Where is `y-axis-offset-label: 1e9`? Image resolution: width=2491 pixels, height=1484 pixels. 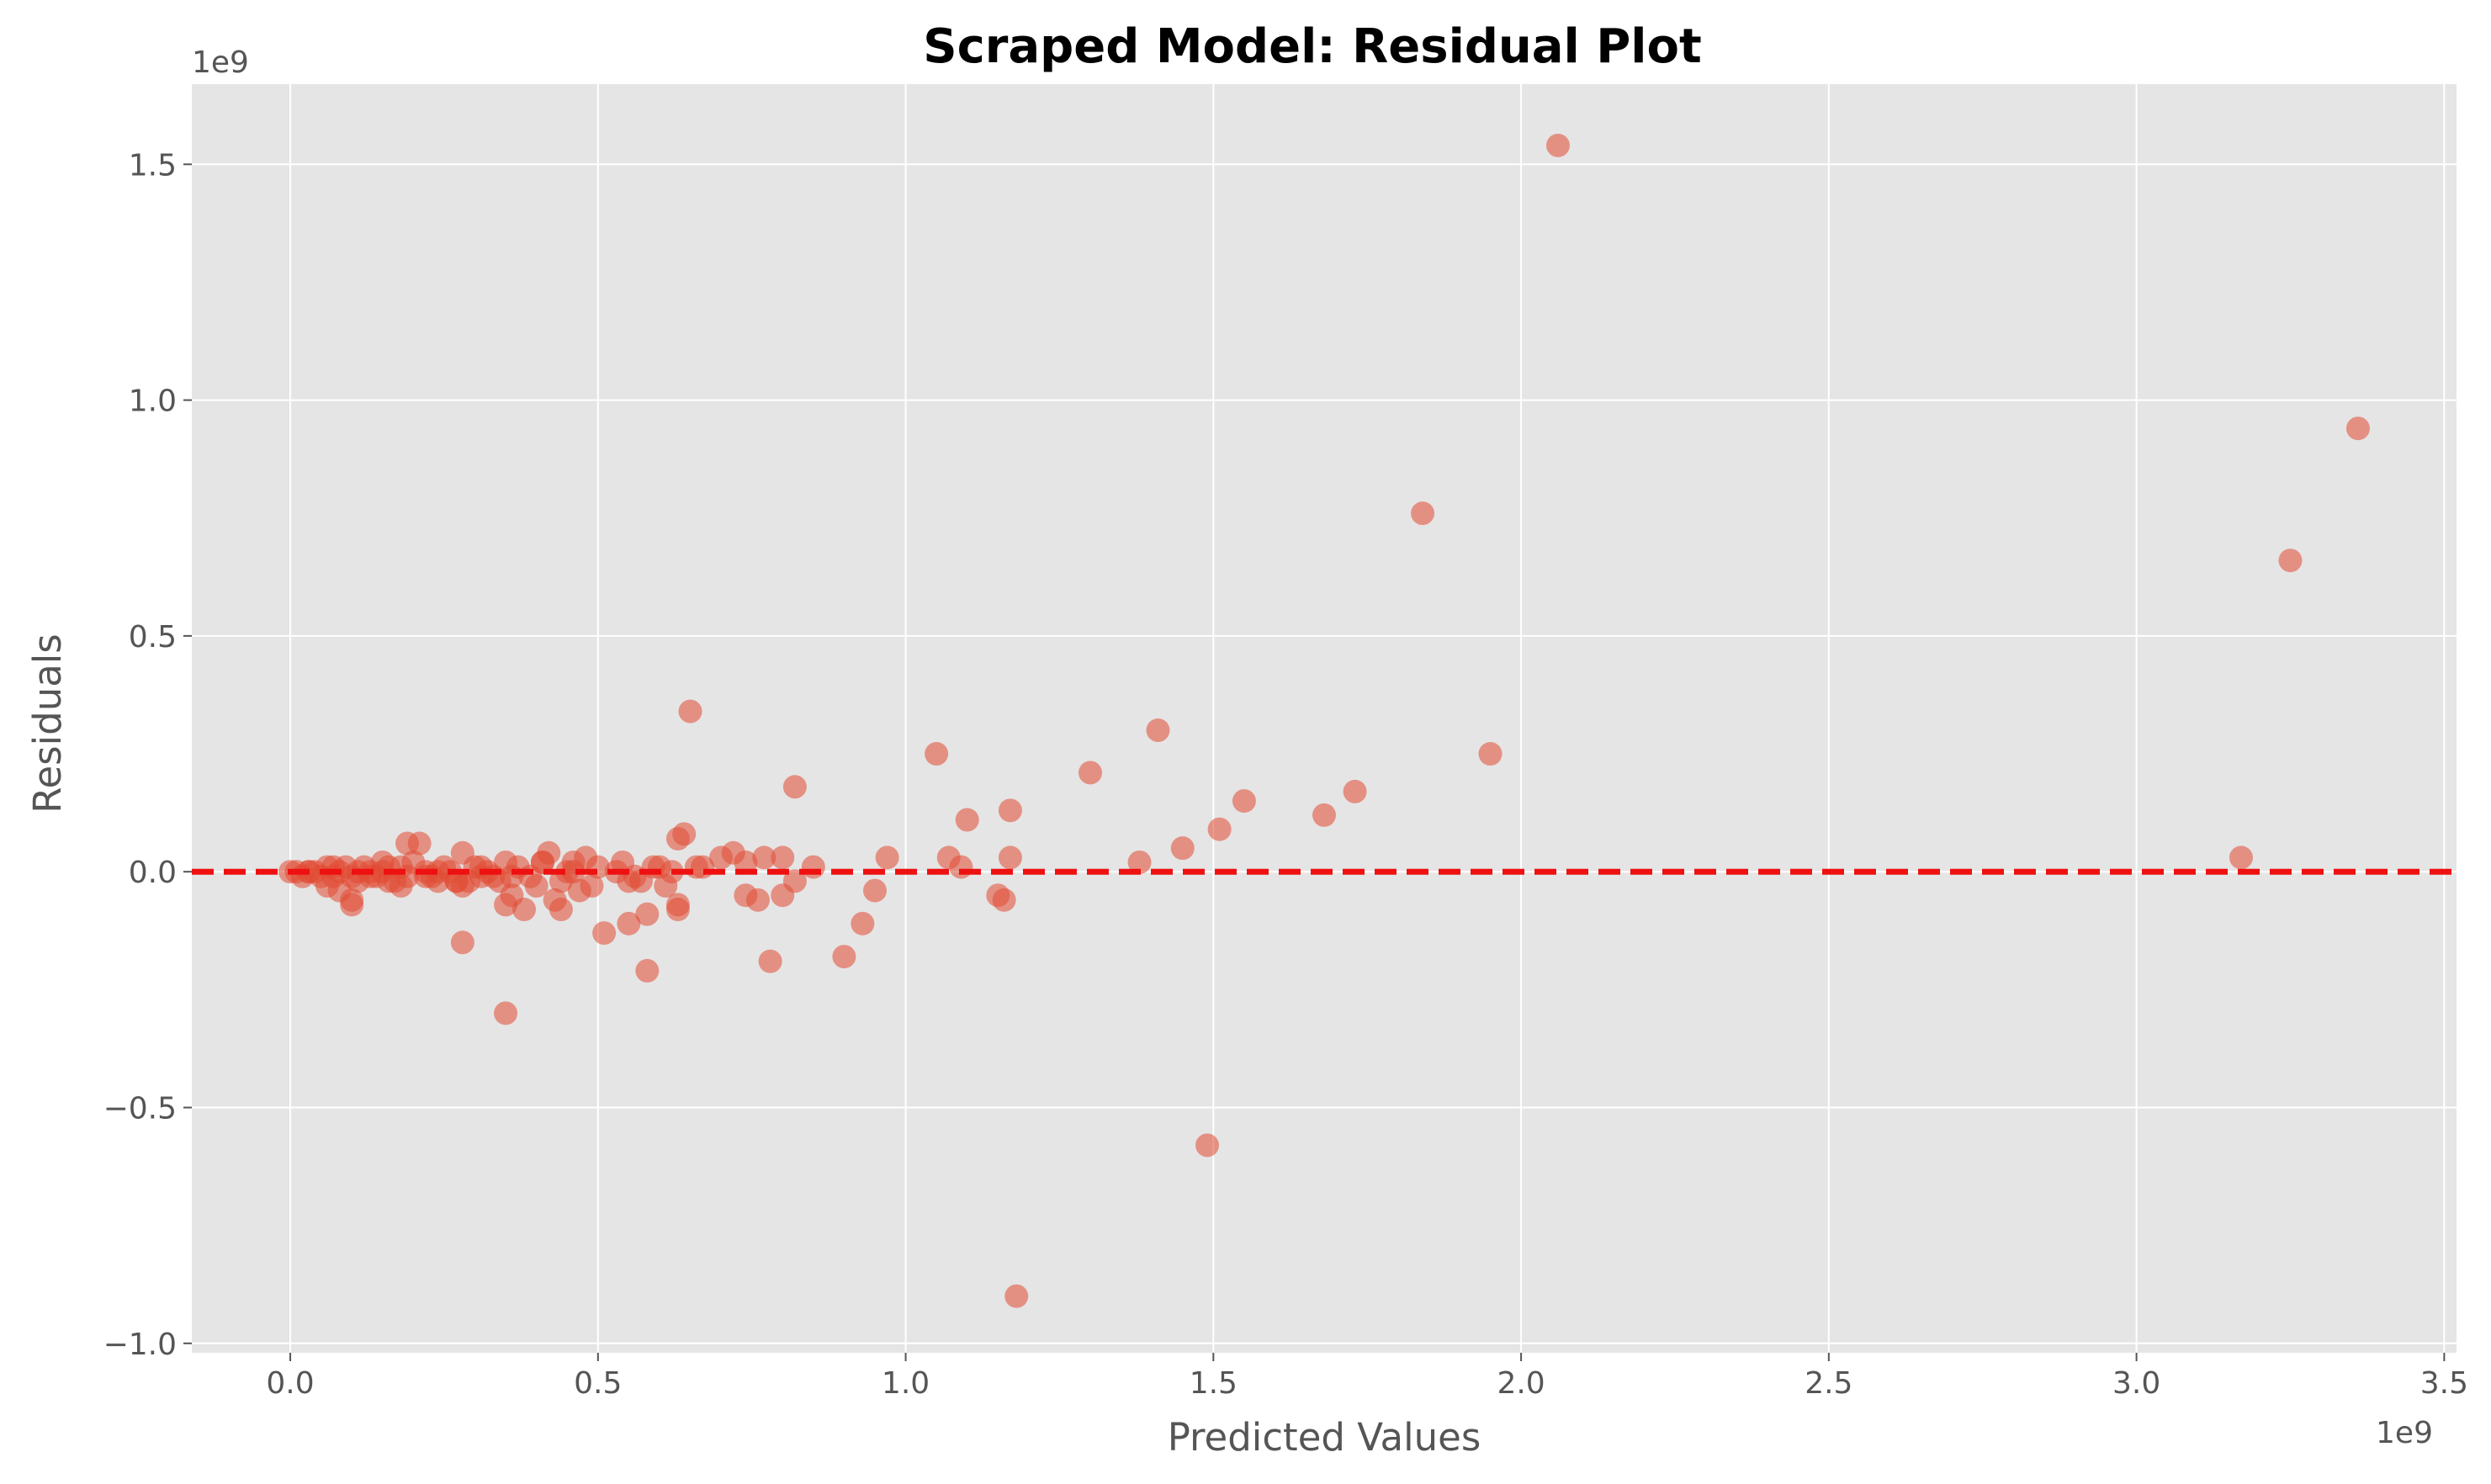
y-axis-offset-label: 1e9 is located at coordinates (220, 62).